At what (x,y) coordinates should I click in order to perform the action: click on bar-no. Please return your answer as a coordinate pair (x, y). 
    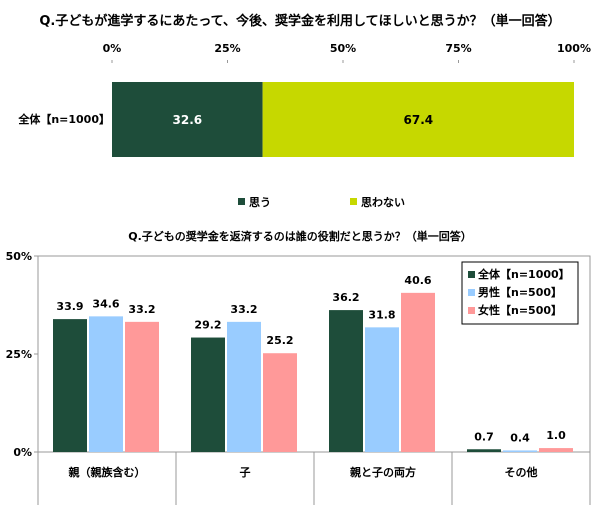
    Looking at the image, I should click on (418, 119).